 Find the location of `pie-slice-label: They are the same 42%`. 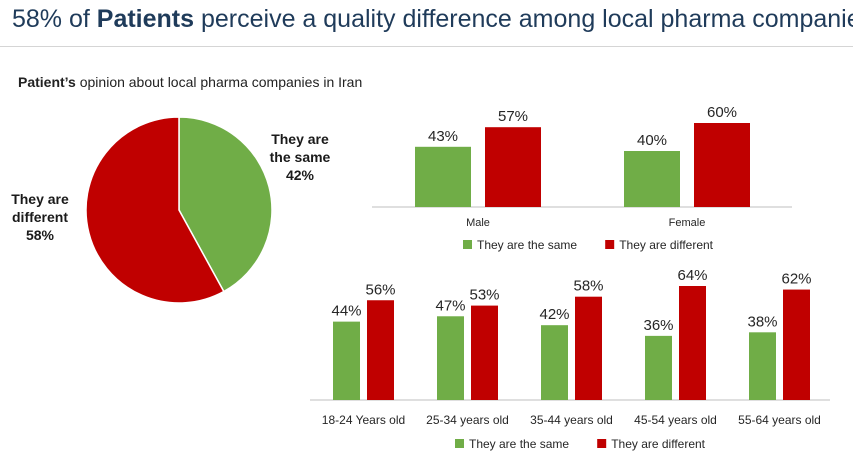

pie-slice-label: They are the same 42% is located at coordinates (300, 157).